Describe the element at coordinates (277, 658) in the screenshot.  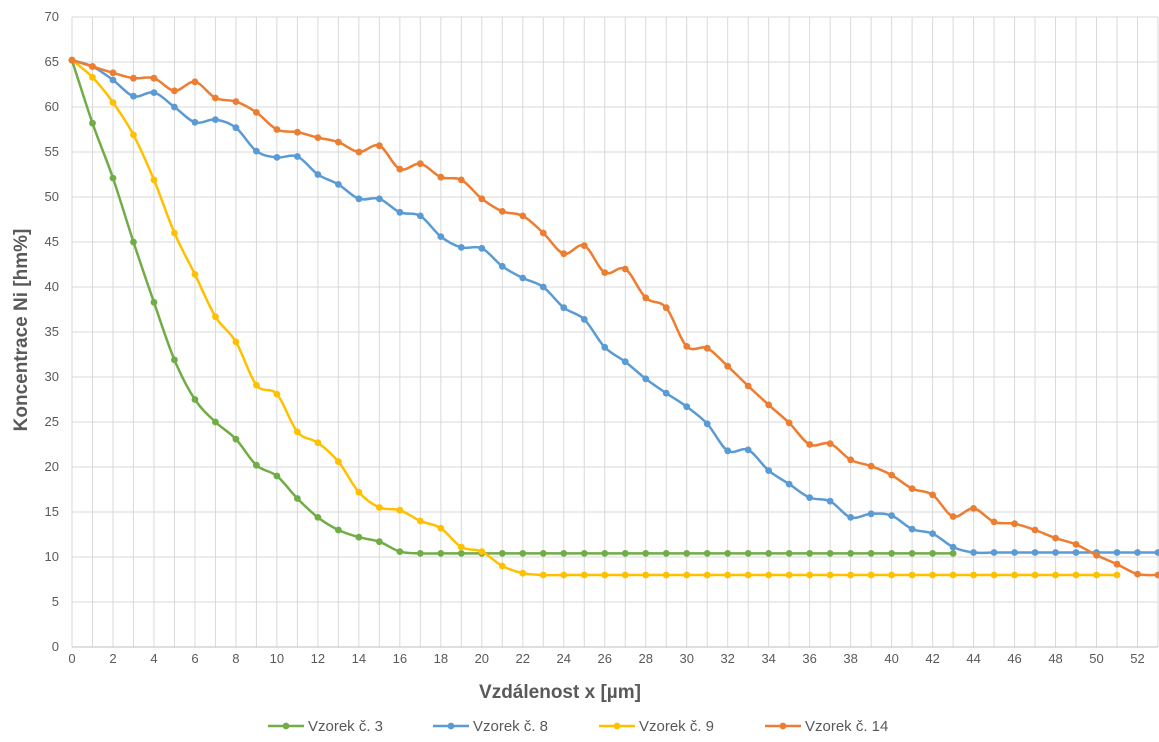
I see `x-tick-label: 10` at that location.